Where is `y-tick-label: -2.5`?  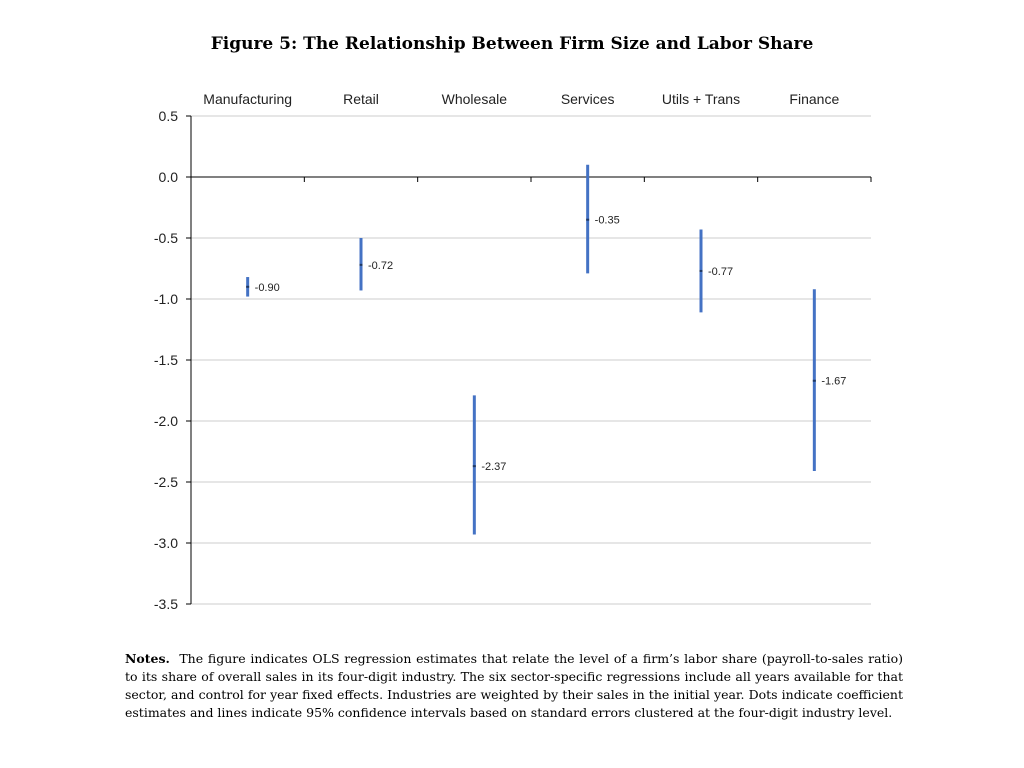 y-tick-label: -2.5 is located at coordinates (166, 482).